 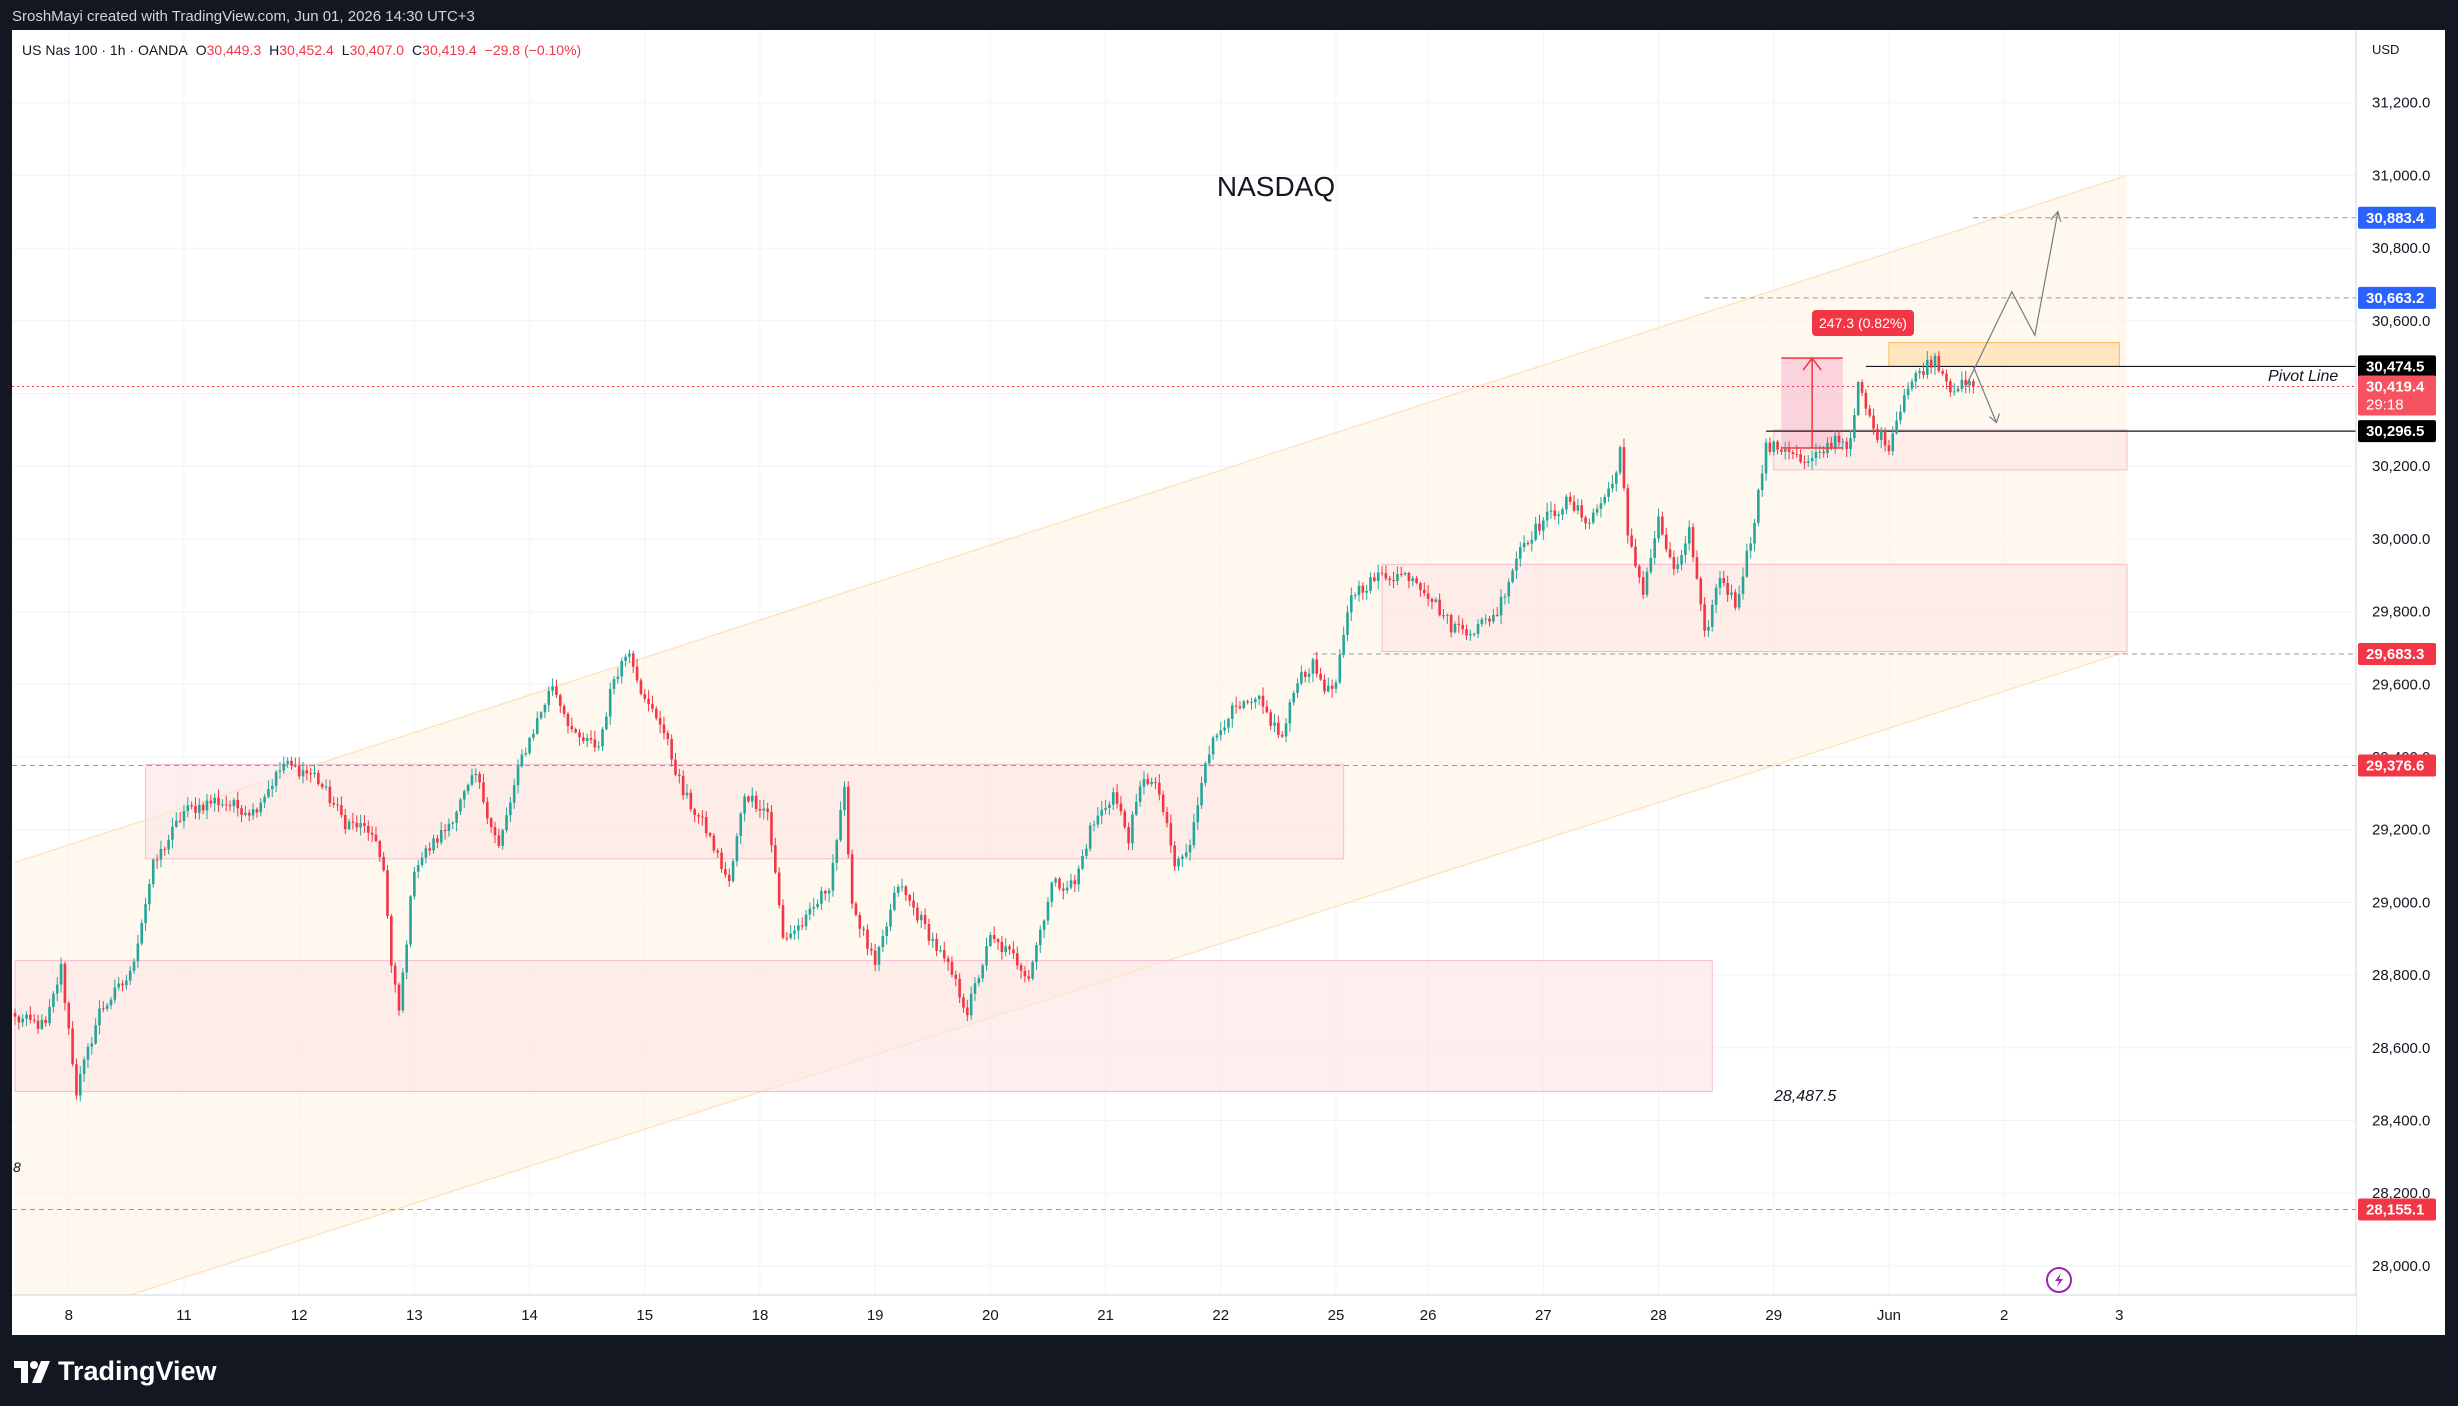 I want to click on tradingview-logo: TradingView, so click(x=115, y=1371).